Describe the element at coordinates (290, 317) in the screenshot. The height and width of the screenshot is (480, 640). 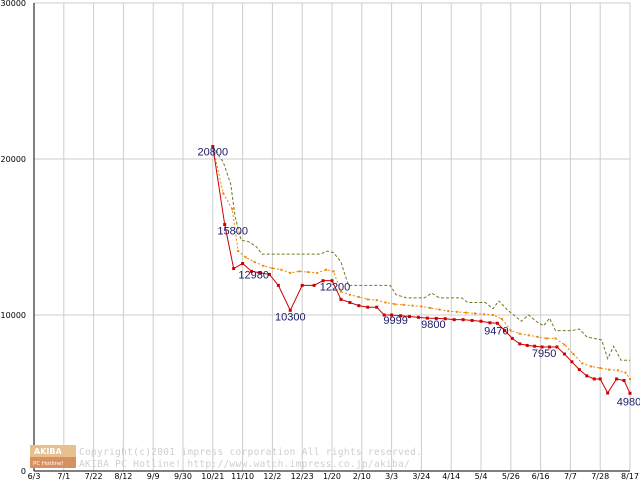
I see `data-label: 10300` at that location.